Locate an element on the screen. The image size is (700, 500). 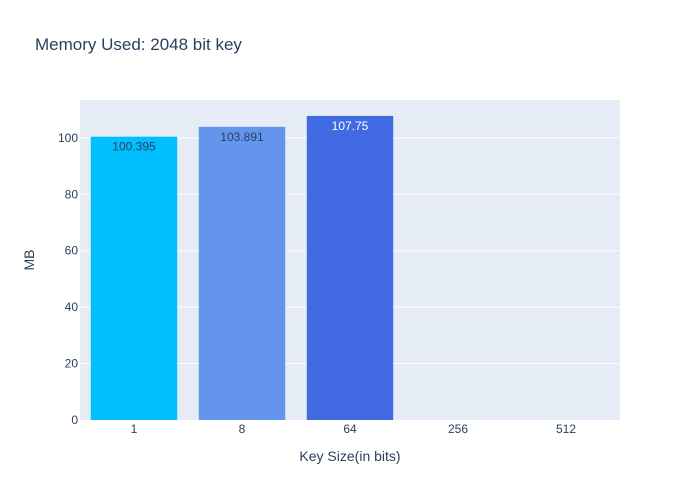
y-axis-title: MB is located at coordinates (29, 260).